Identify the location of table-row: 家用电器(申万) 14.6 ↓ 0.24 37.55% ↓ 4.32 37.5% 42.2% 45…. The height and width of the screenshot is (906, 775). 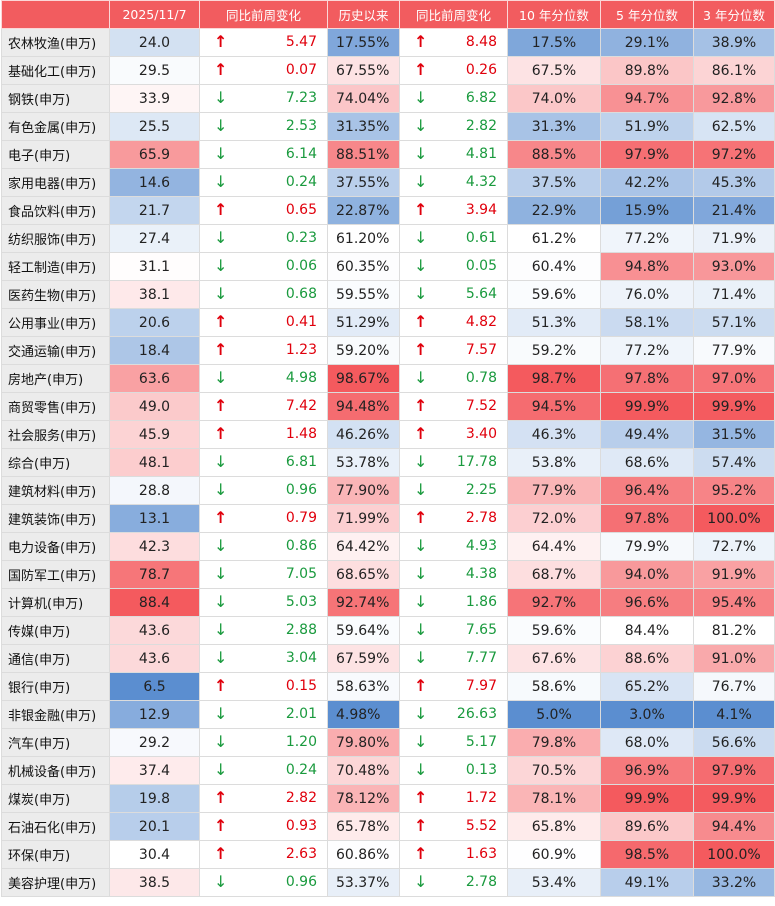
(388, 182).